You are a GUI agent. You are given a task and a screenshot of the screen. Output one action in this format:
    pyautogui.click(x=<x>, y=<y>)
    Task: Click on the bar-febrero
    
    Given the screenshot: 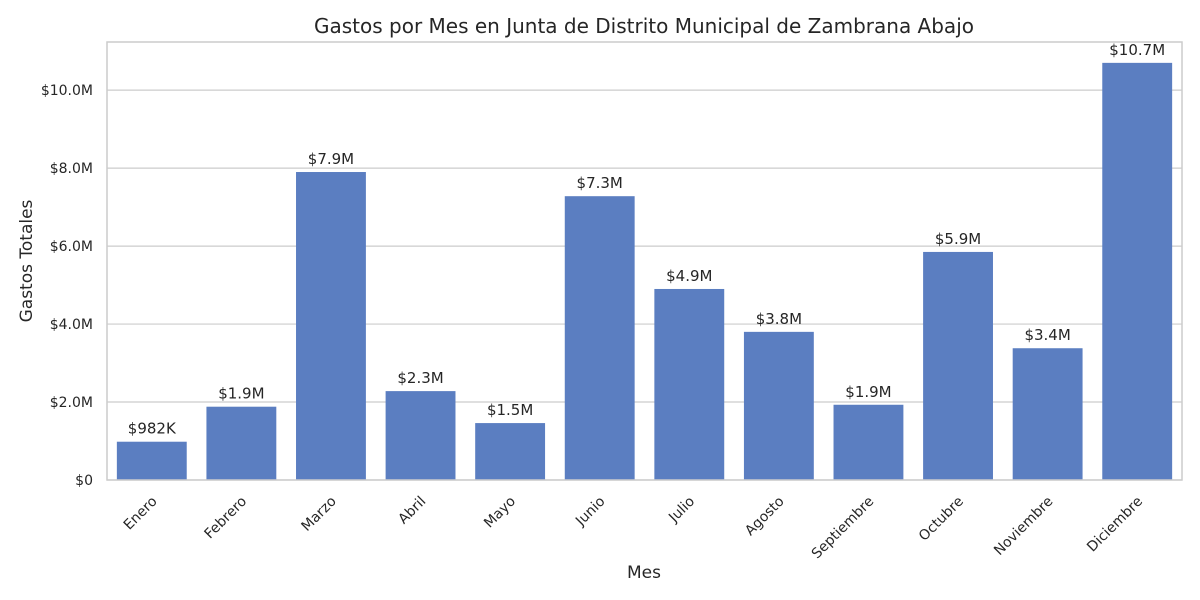 What is the action you would take?
    pyautogui.click(x=241, y=443)
    